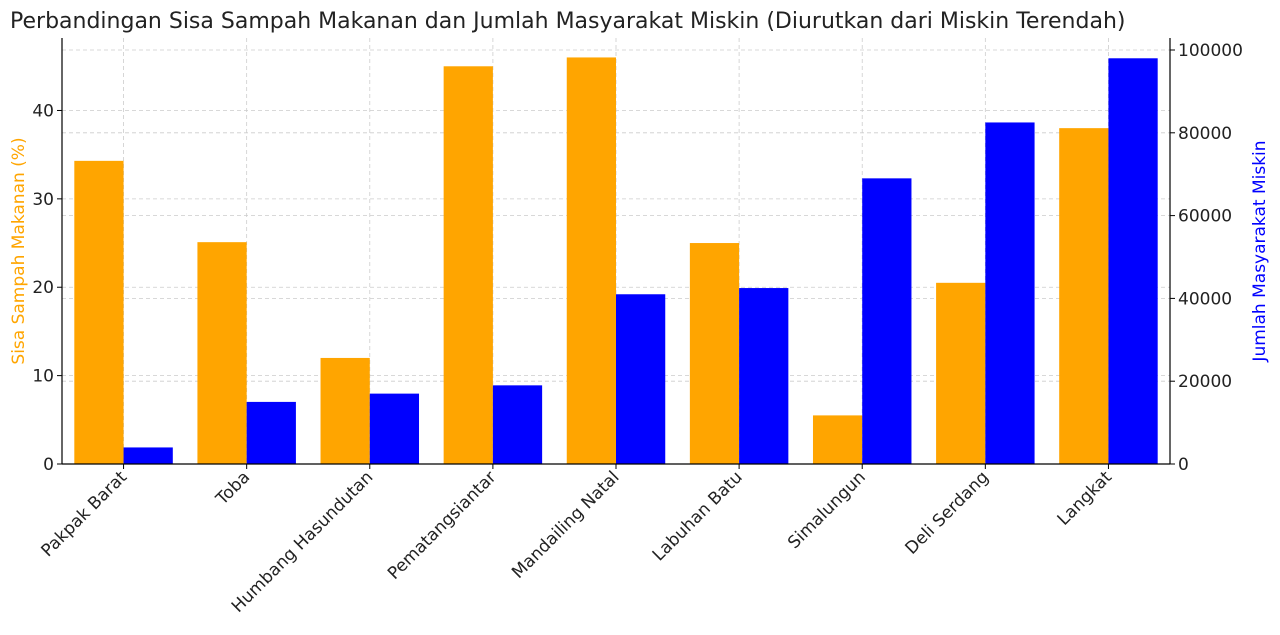 The height and width of the screenshot is (635, 1280). What do you see at coordinates (1205, 382) in the screenshot?
I see `right-tick-label: 20000` at bounding box center [1205, 382].